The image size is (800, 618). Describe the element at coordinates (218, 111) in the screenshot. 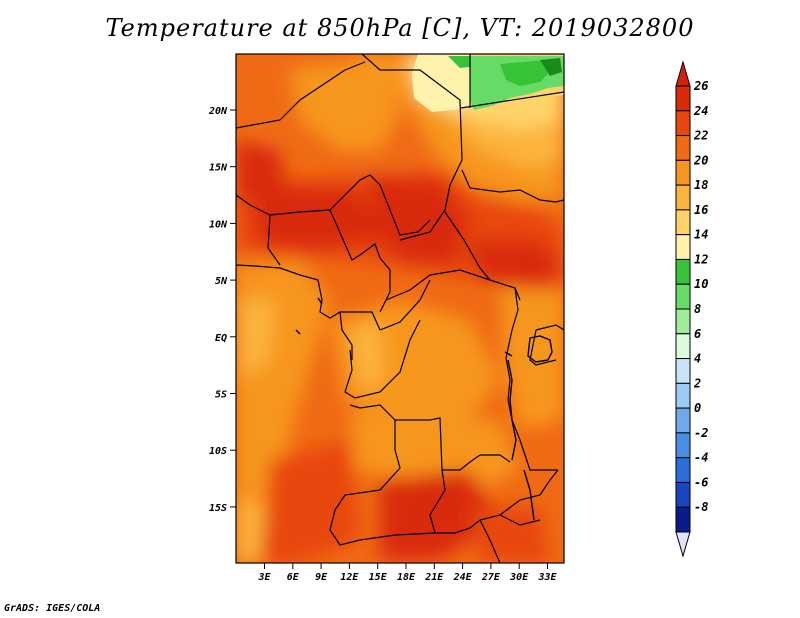

I see `lat-tick-label: 20N` at that location.